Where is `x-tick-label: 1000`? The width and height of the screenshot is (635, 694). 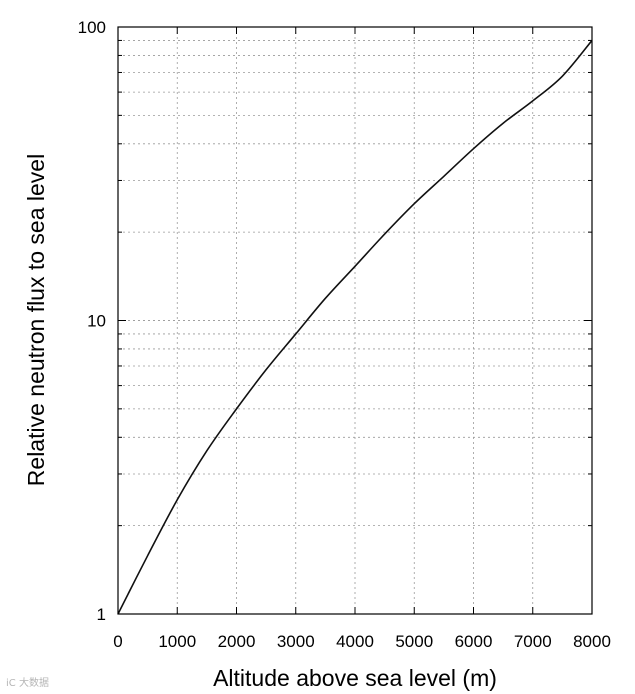 x-tick-label: 1000 is located at coordinates (177, 641).